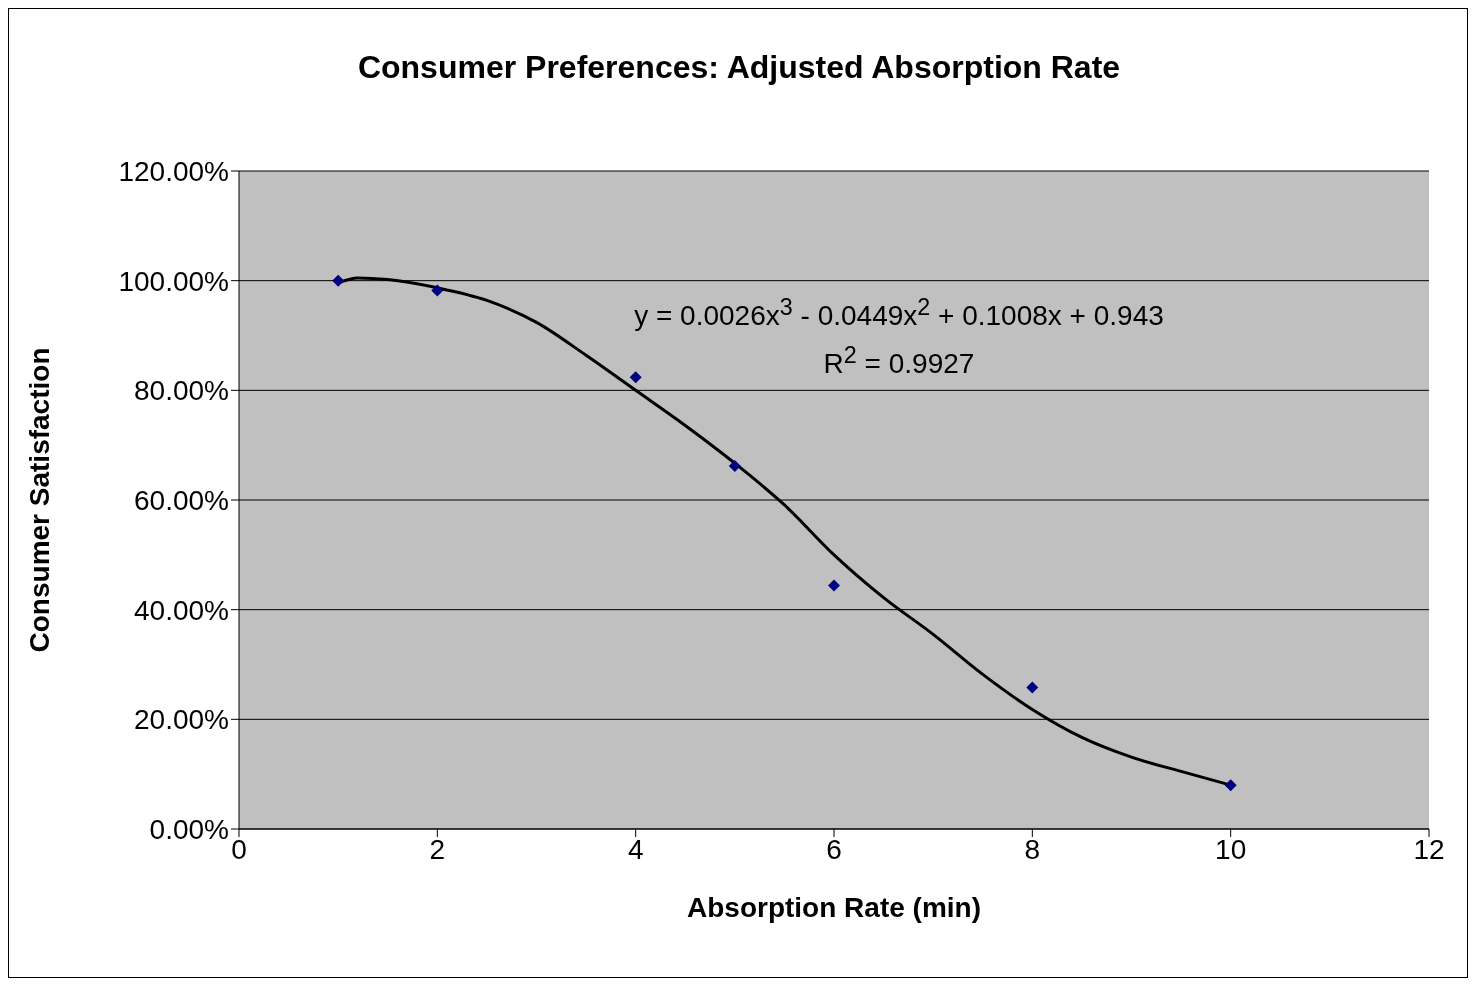 This screenshot has width=1478, height=987. I want to click on annotation: R$^{2}$ = 0.9927, so click(899, 361).